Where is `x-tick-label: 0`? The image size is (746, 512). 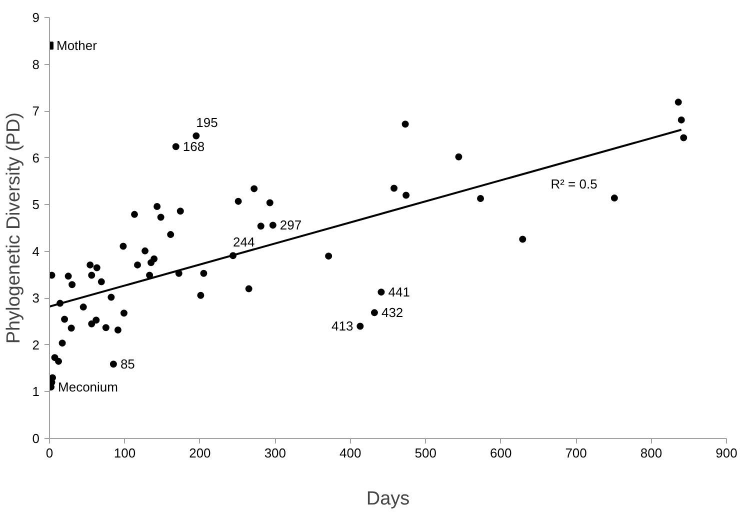 x-tick-label: 0 is located at coordinates (50, 453).